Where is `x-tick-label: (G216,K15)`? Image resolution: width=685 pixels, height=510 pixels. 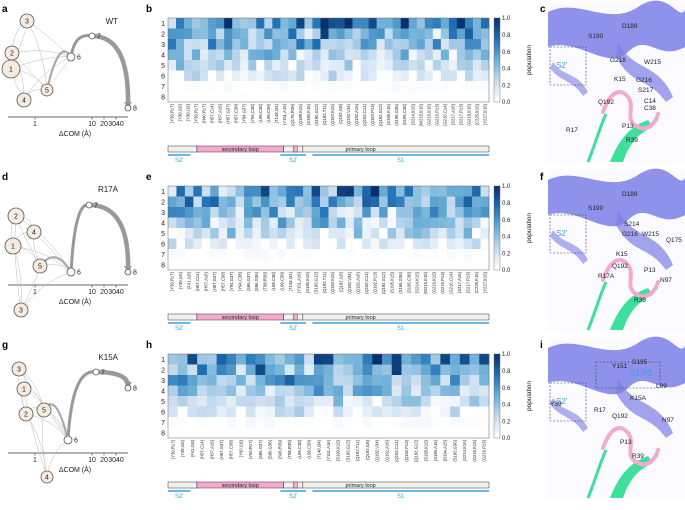 x-tick-label: (G216,K15) is located at coordinates (428, 114).